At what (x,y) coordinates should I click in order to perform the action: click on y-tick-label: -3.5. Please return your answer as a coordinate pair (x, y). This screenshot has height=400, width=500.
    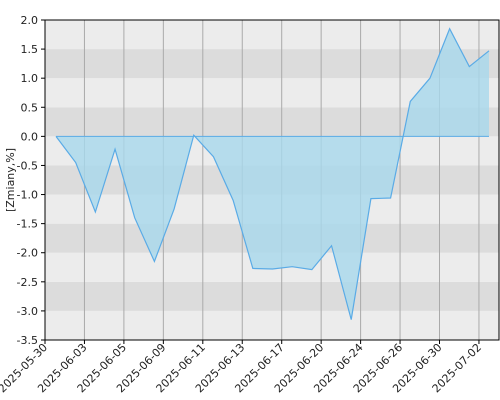
    Looking at the image, I should click on (27, 340).